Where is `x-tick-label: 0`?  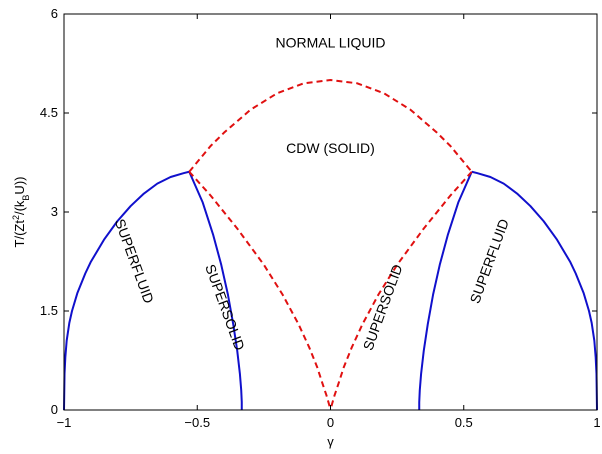 x-tick-label: 0 is located at coordinates (330, 422).